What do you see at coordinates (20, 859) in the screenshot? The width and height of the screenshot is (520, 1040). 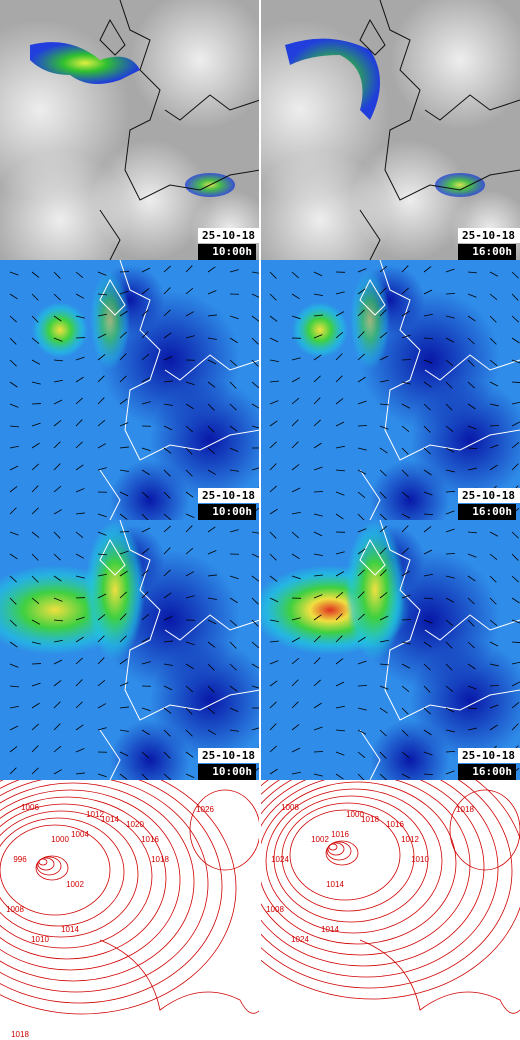 I see `isobar-label: 996` at bounding box center [20, 859].